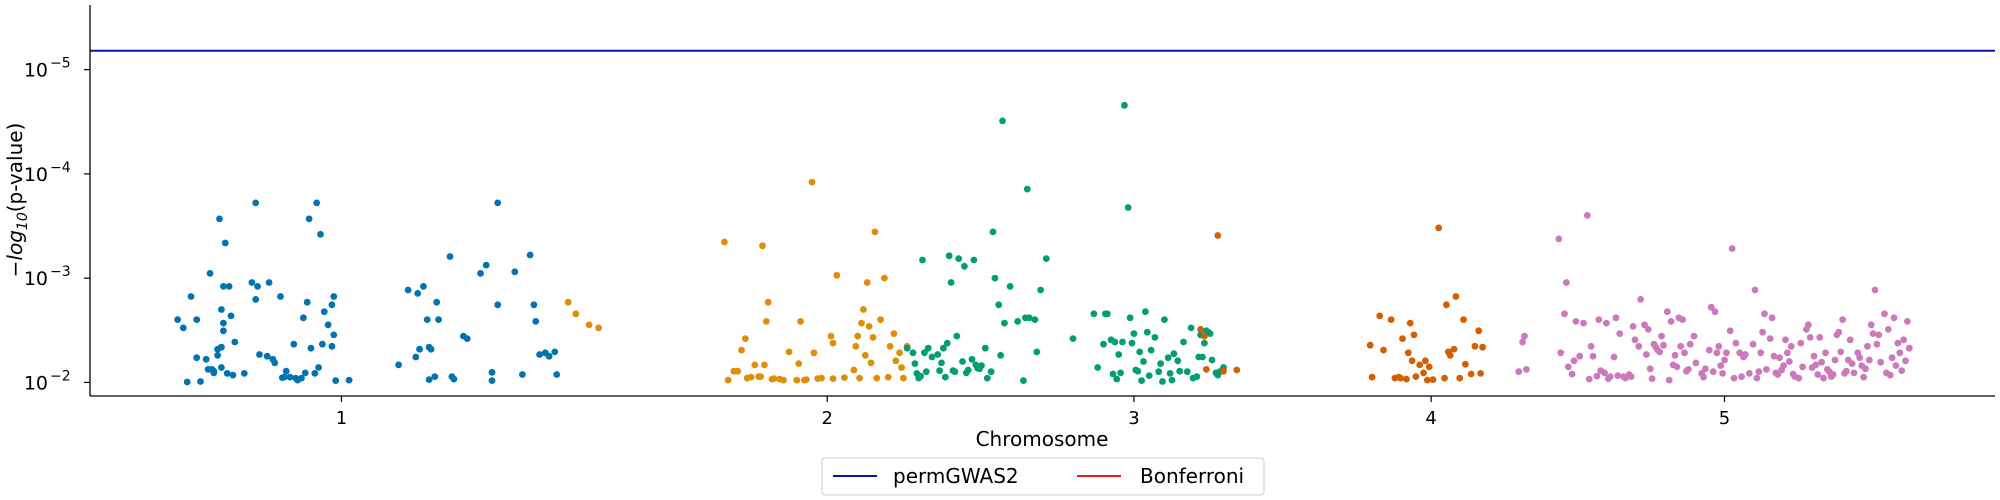 The image size is (2000, 500). What do you see at coordinates (36, 383) in the screenshot?
I see `y-tick-label: 10` at bounding box center [36, 383].